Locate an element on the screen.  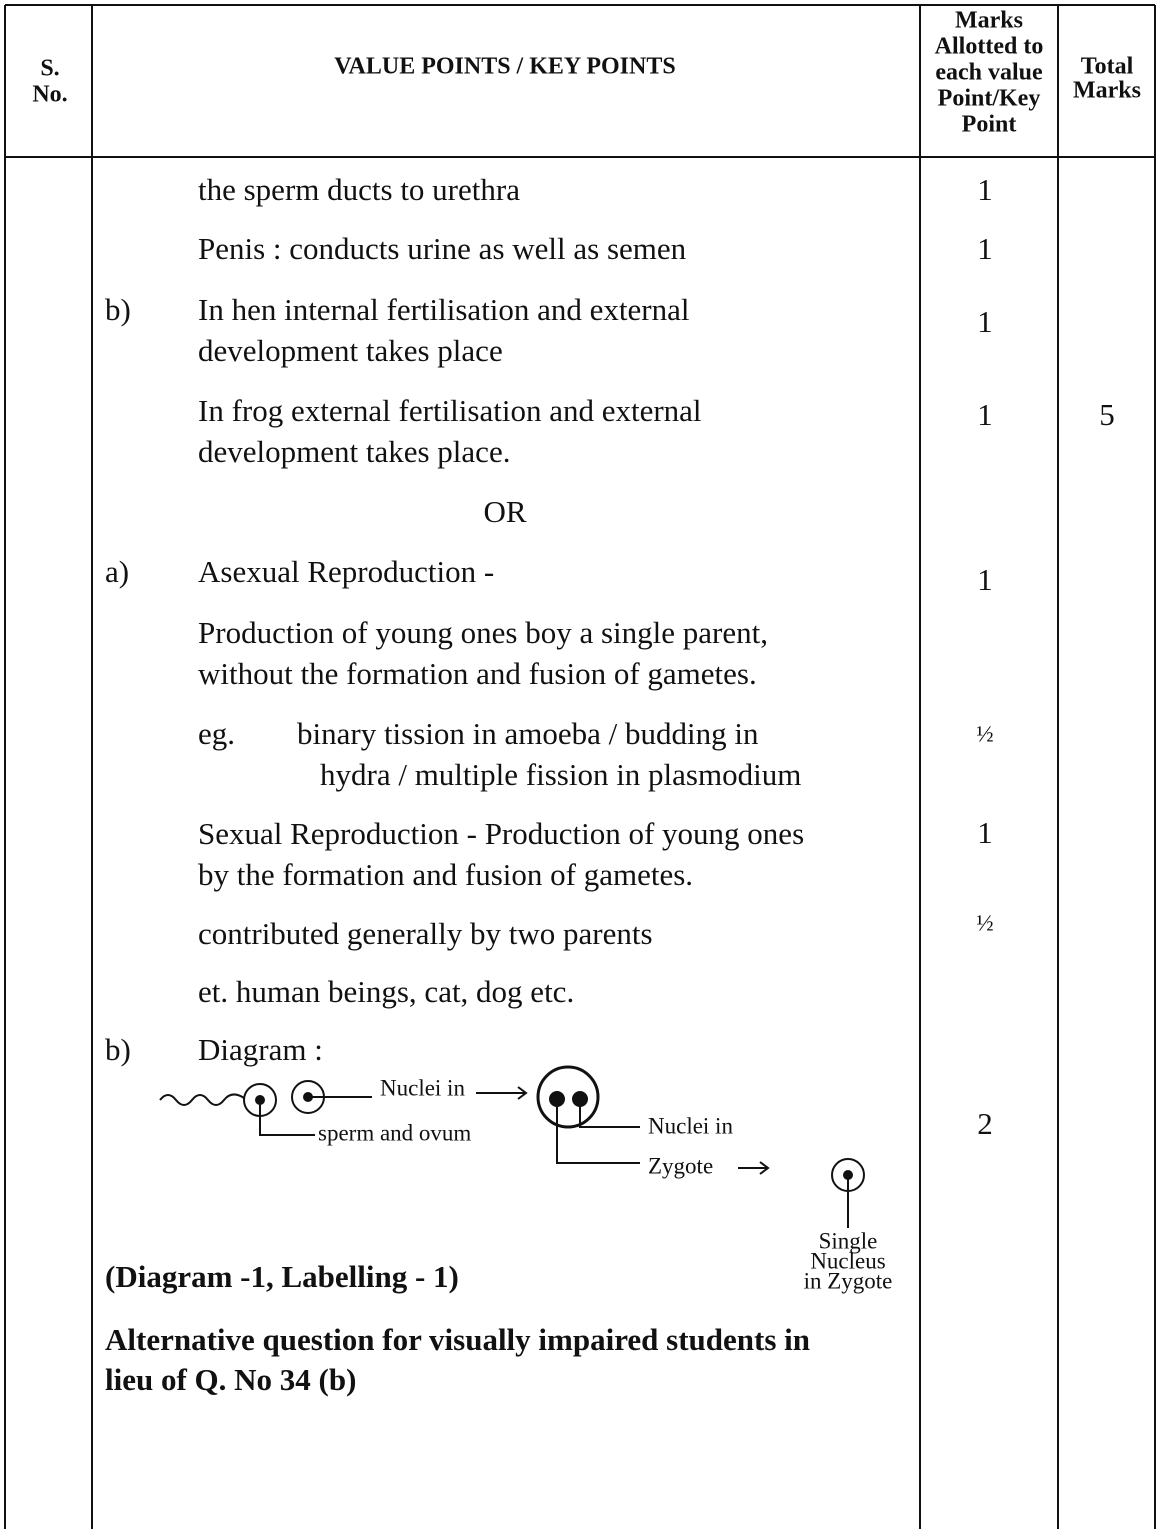
header-sno: S. is located at coordinates (49, 69).